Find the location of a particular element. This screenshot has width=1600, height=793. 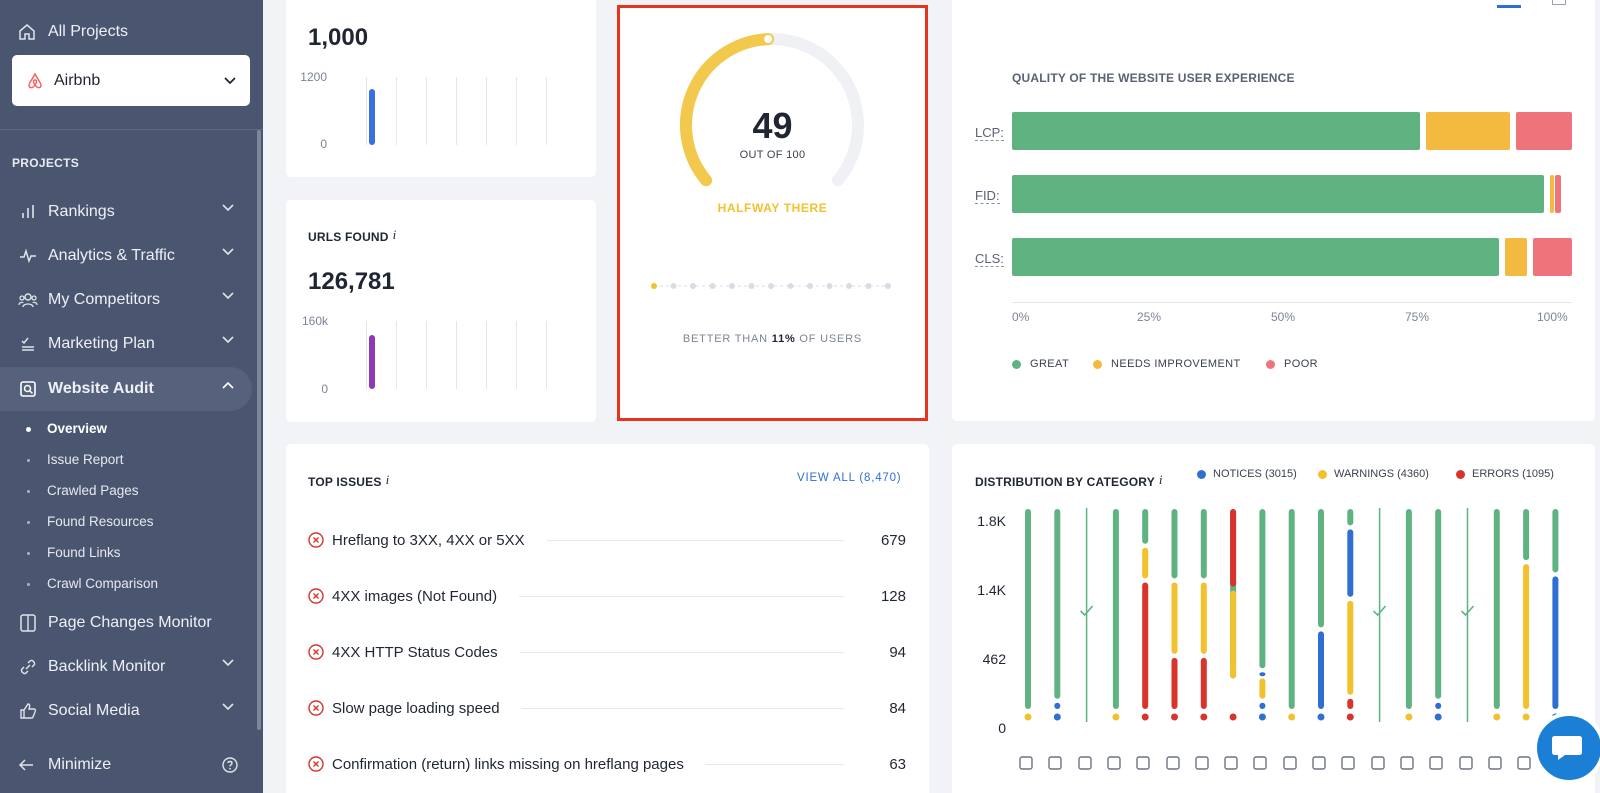

all-projects-link: All Projects is located at coordinates (73, 32).